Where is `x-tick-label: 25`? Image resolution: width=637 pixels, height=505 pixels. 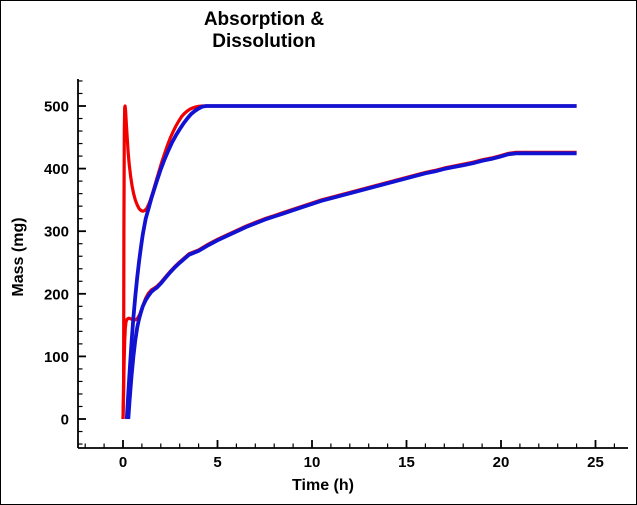 x-tick-label: 25 is located at coordinates (595, 462).